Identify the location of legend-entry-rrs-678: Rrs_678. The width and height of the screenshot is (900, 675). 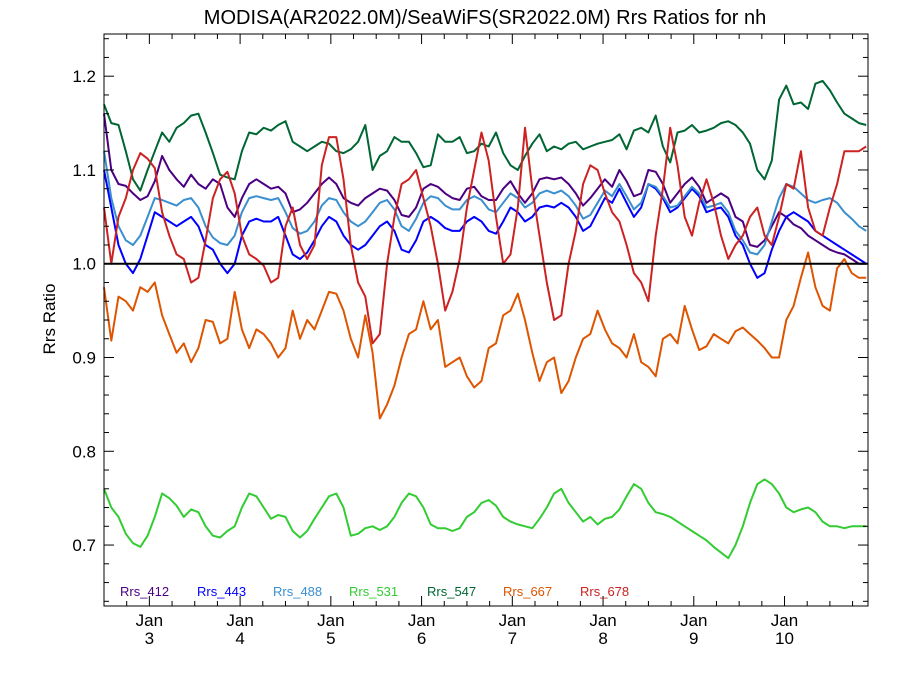
(604, 591).